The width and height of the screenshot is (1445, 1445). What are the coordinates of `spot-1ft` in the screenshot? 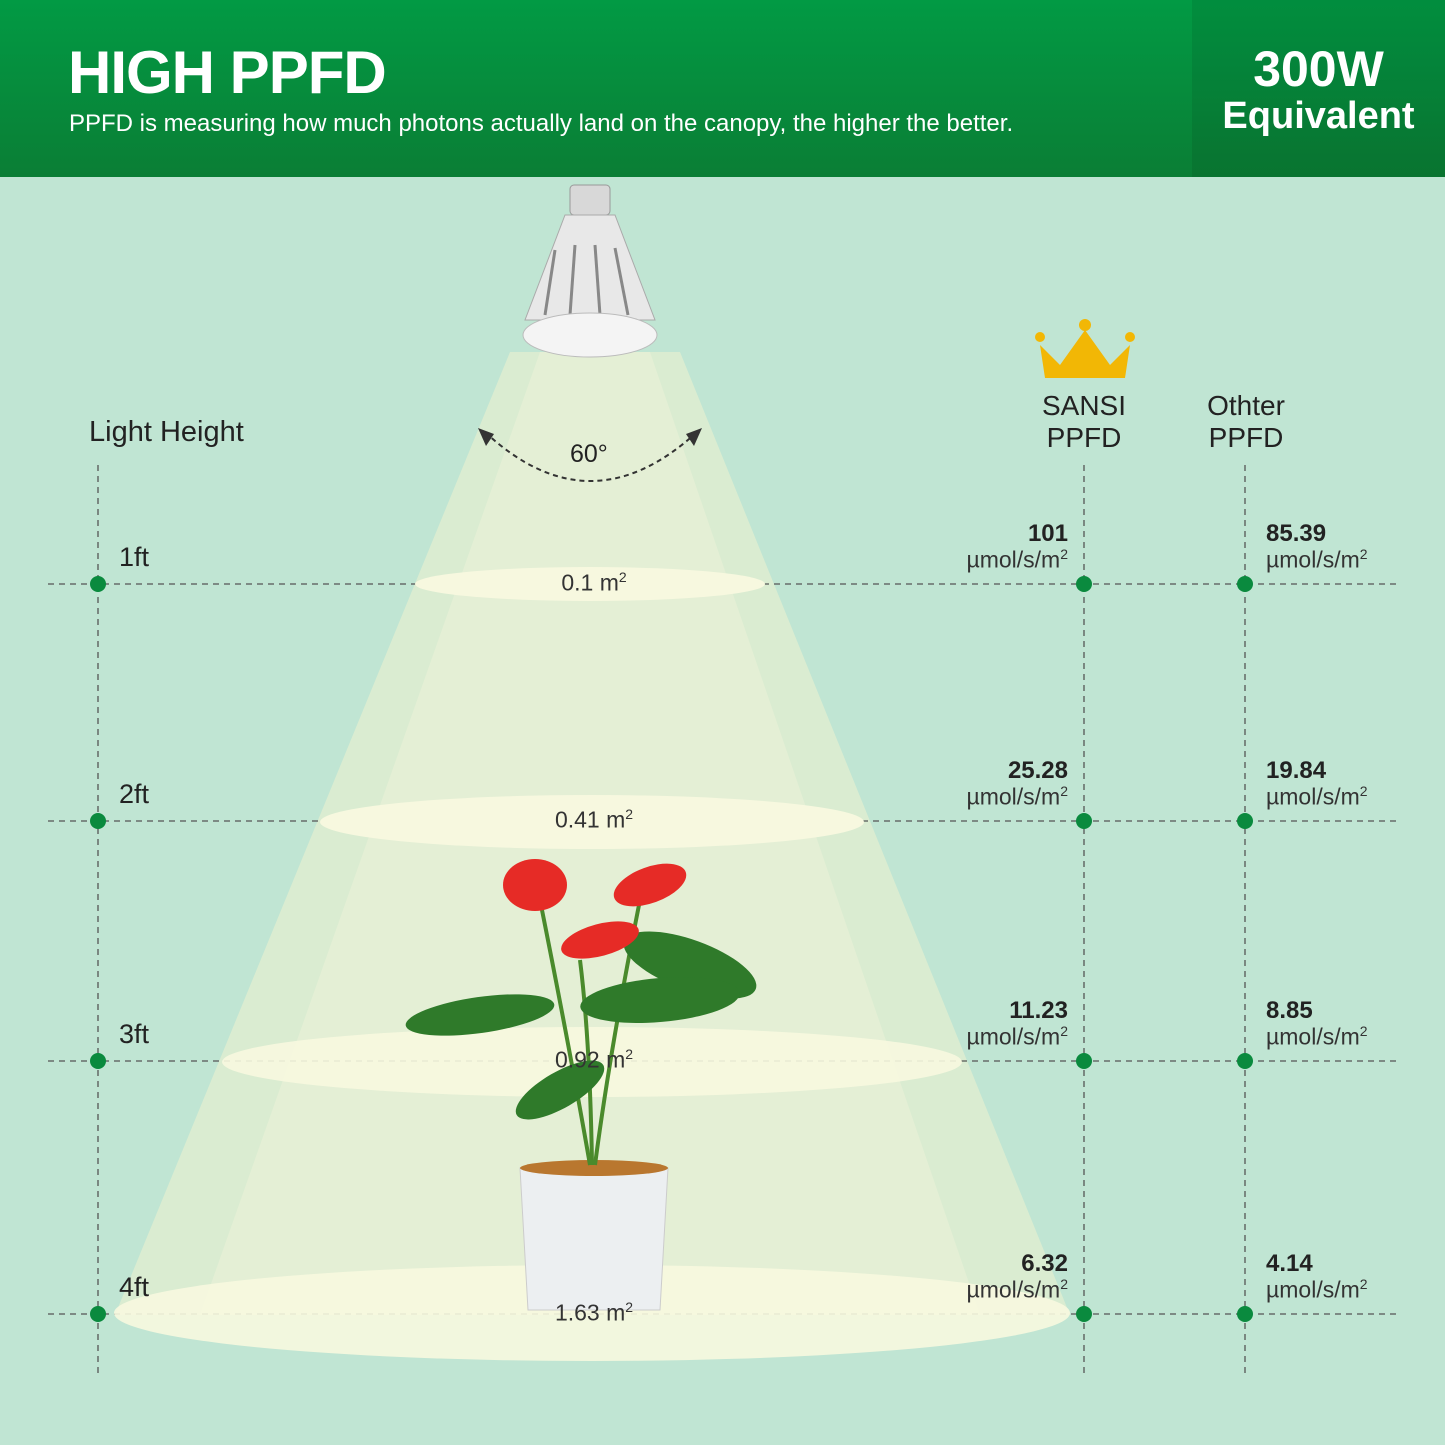 It's located at (590, 584).